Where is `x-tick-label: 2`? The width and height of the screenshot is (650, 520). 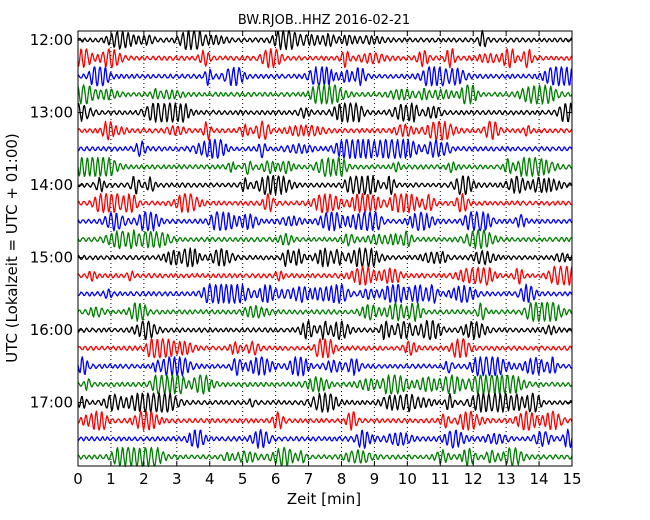 x-tick-label: 2 is located at coordinates (144, 479).